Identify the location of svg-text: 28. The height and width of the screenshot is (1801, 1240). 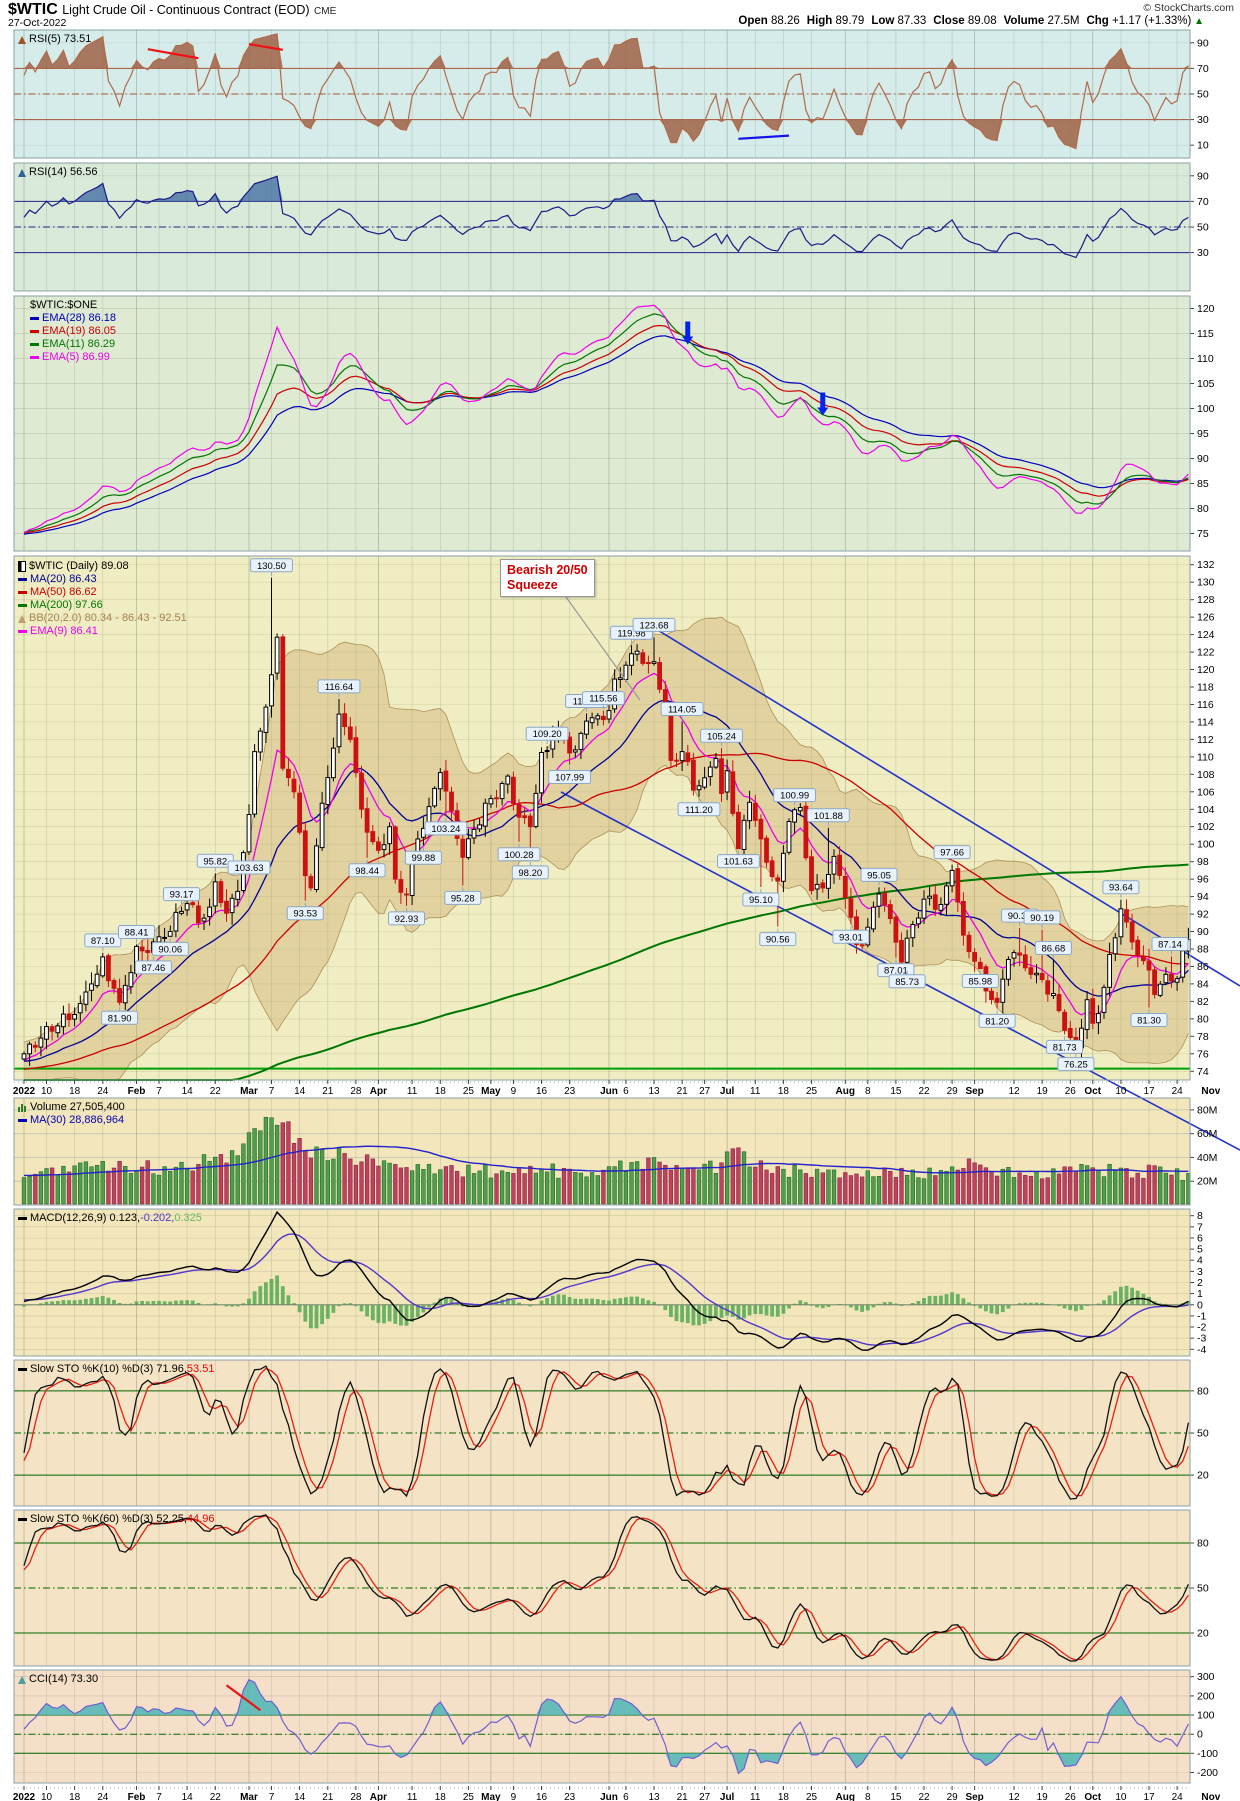
(356, 1091).